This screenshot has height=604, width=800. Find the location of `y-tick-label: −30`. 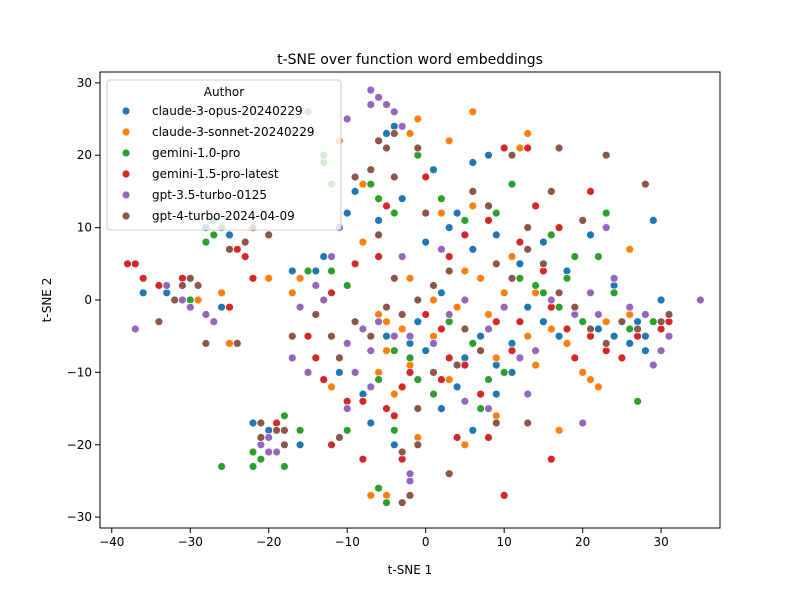

y-tick-label: −30 is located at coordinates (79, 517).